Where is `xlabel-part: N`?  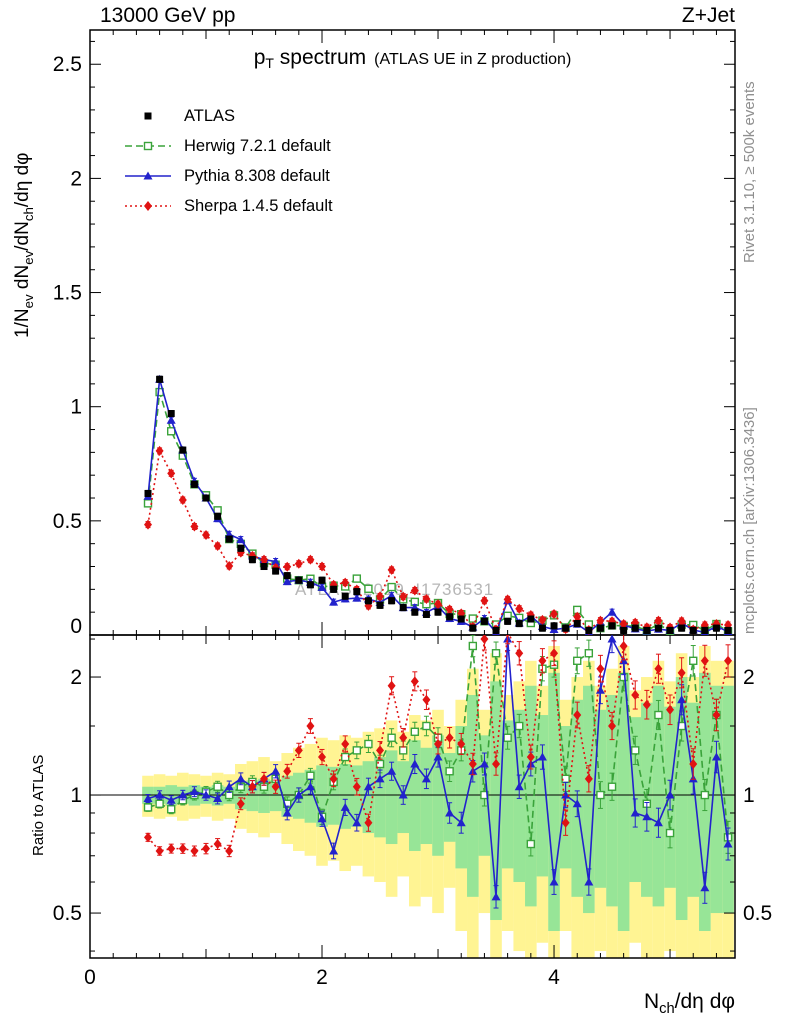
xlabel-part: N is located at coordinates (651, 1001).